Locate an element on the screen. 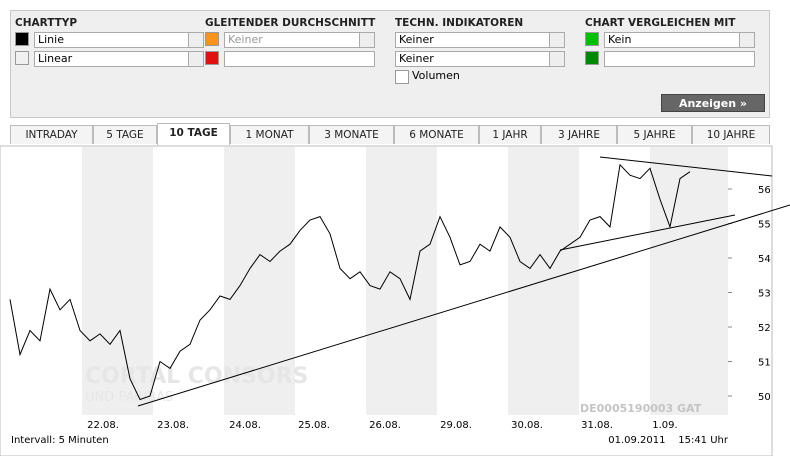  y-tick-label: 50 is located at coordinates (764, 397).